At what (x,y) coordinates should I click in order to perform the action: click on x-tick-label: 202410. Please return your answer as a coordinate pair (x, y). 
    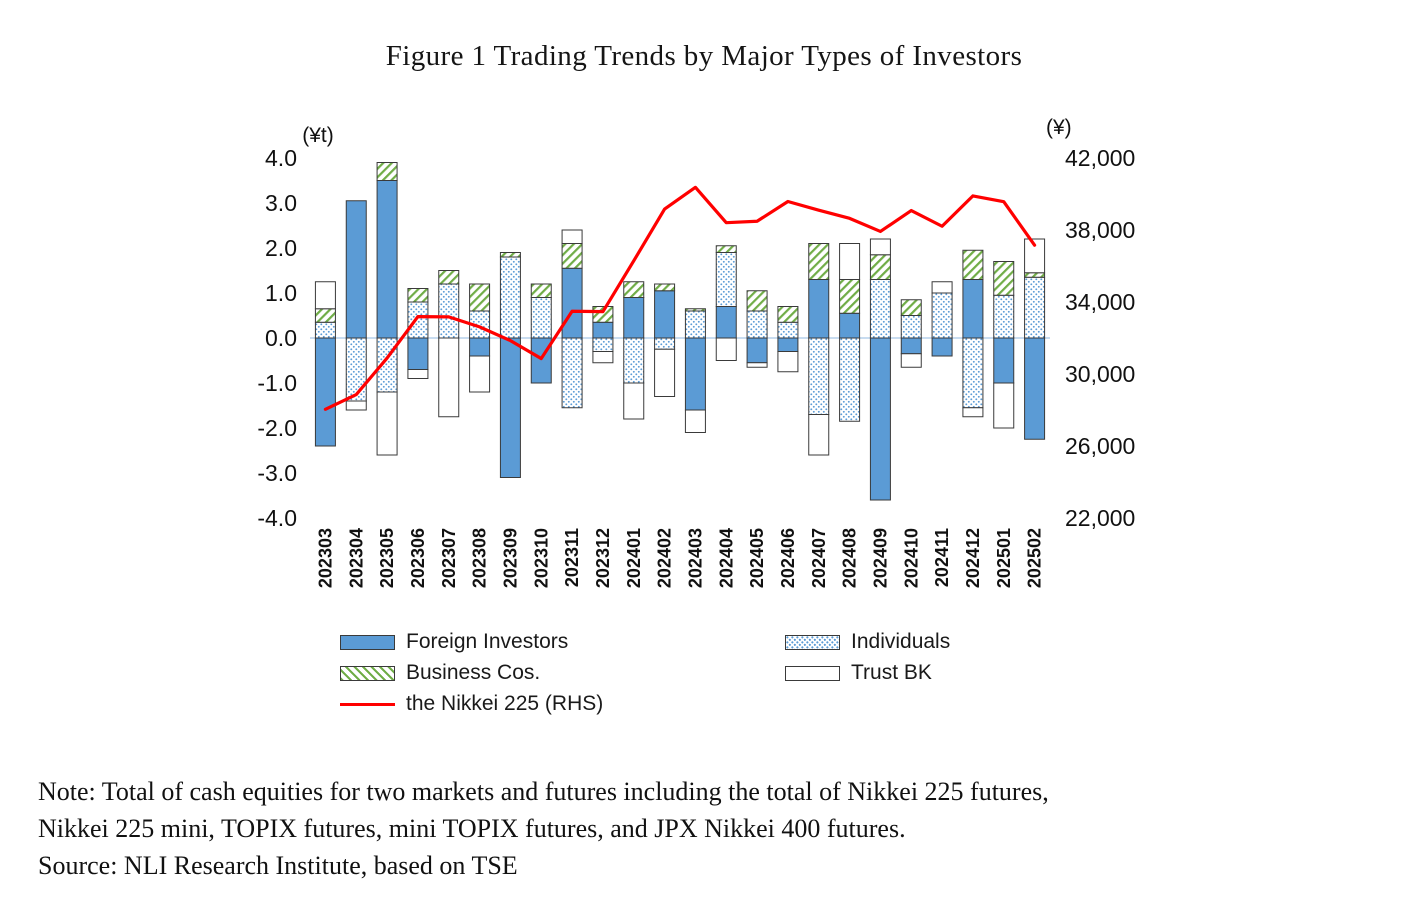
    Looking at the image, I should click on (911, 558).